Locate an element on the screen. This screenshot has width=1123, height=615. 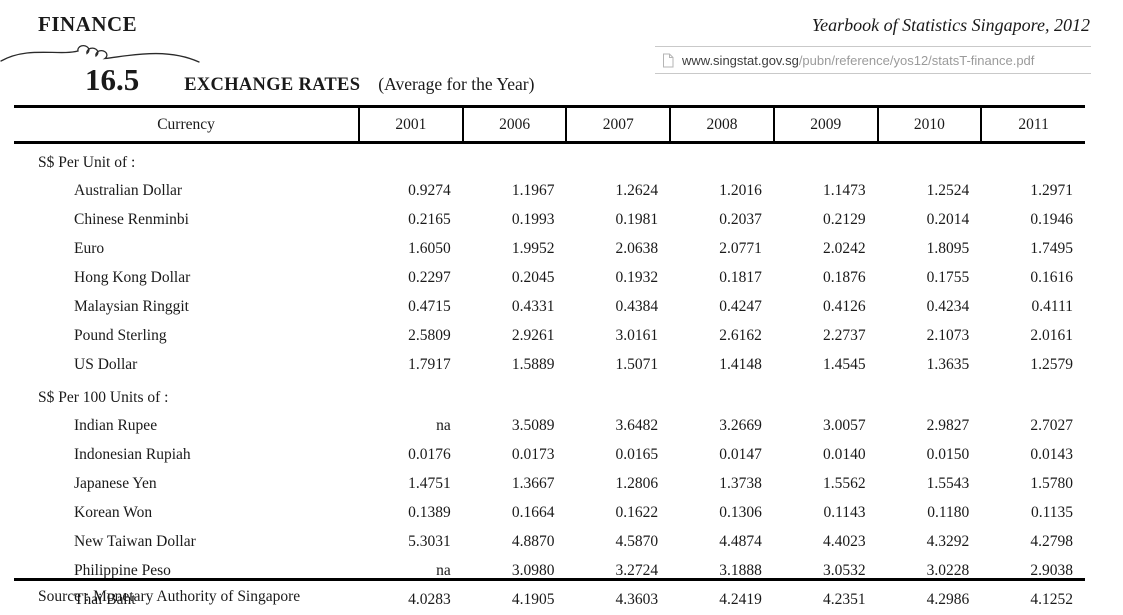
chapter-title: FINANCE is located at coordinates (88, 24).